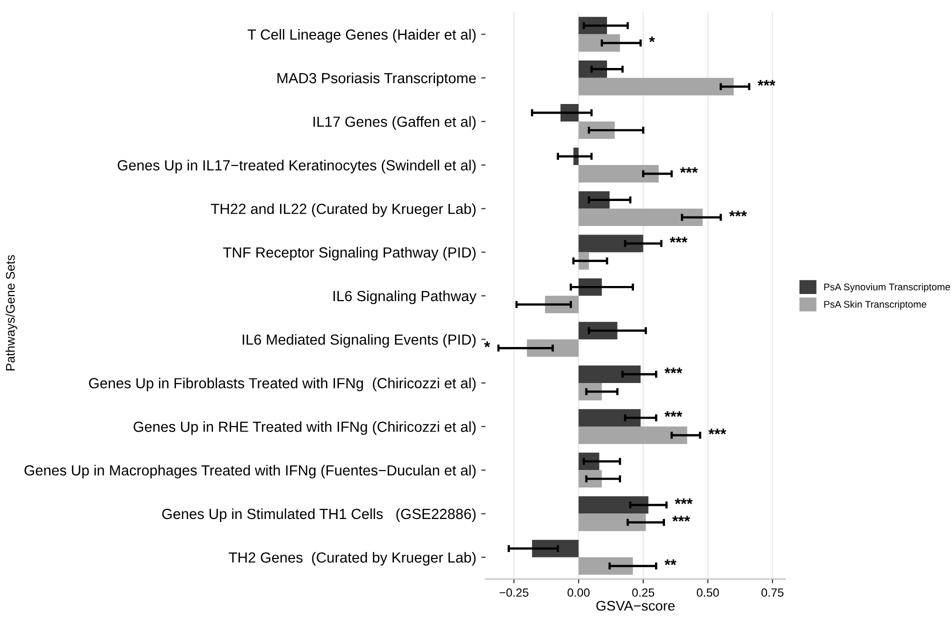  I want to click on y-tick-label: TH2 Genes (Curated by Krueger Lab), so click(352, 559).